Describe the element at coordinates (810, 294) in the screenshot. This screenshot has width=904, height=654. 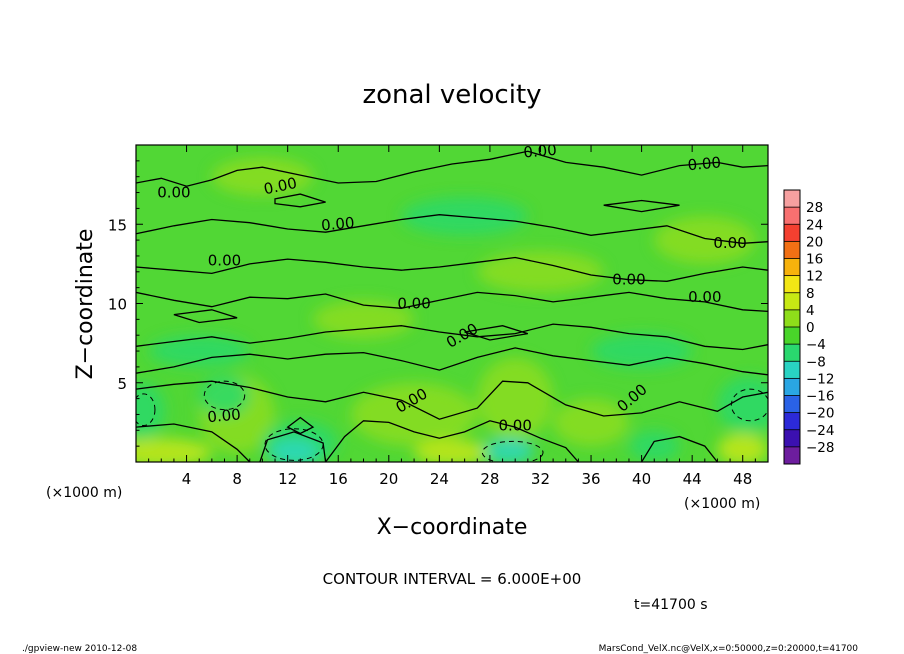
I see `colorbar-label: 8` at that location.